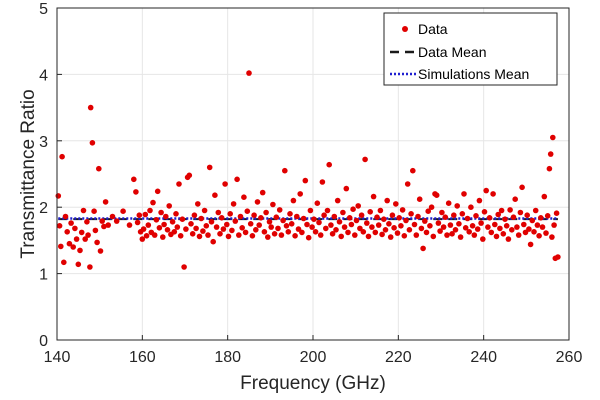 This screenshot has width=600, height=400. I want to click on y-tick-label: 1, so click(43, 275).